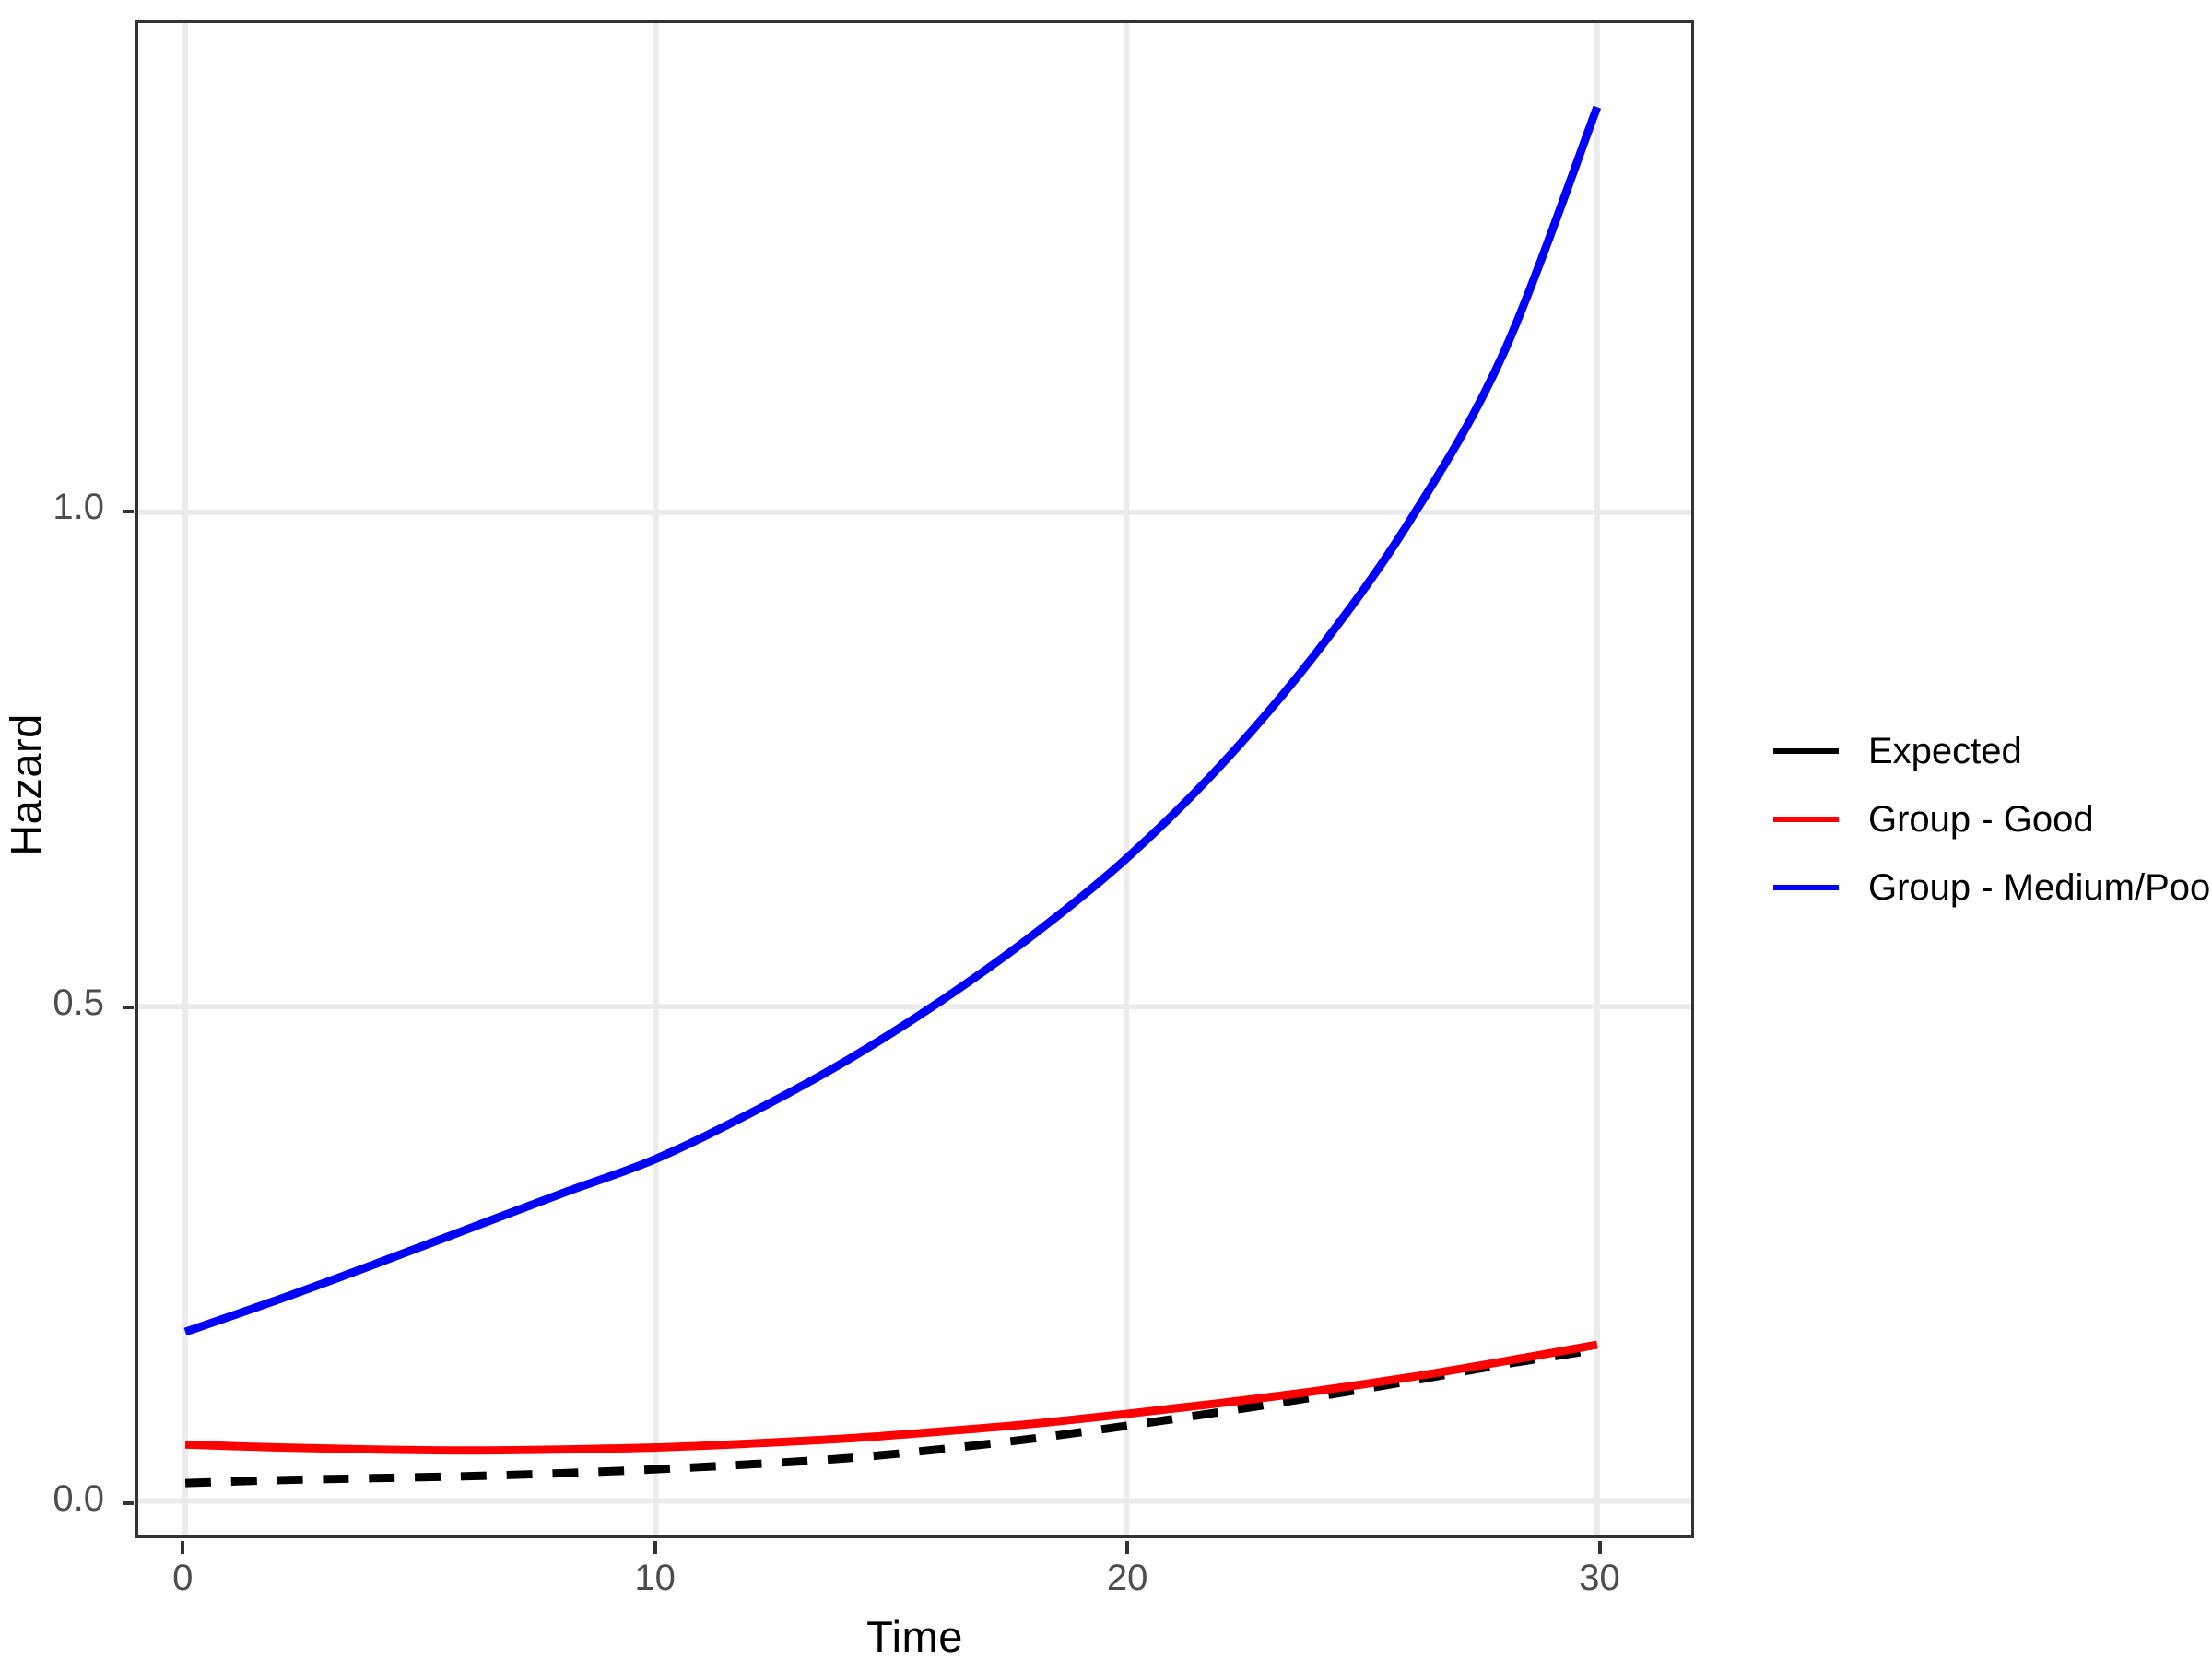  Describe the element at coordinates (78, 506) in the screenshot. I see `y-tick-label: 1.0` at that location.